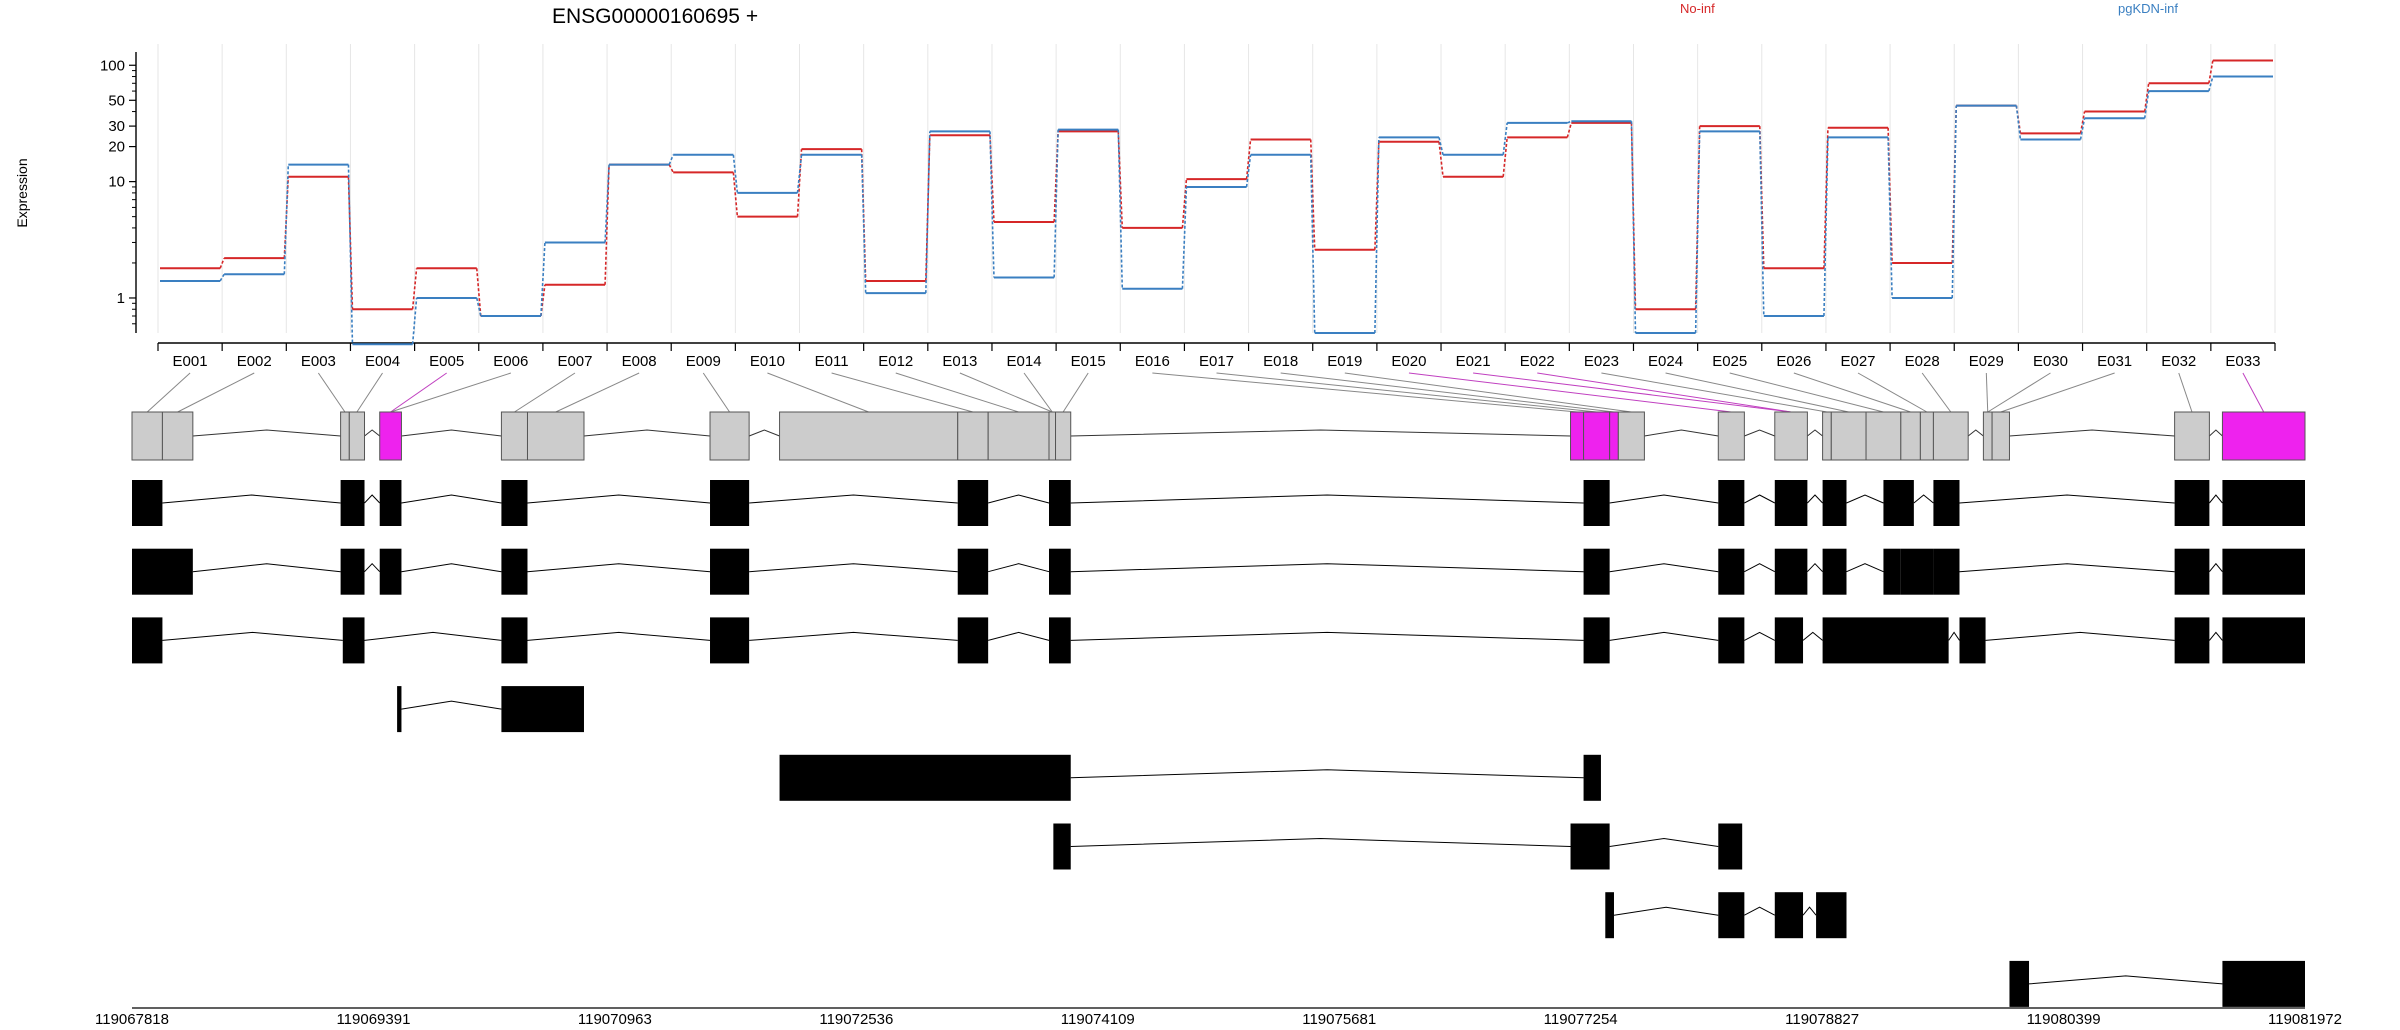 This screenshot has width=2400, height=1030. What do you see at coordinates (22, 192) in the screenshot?
I see `y-axis-label: Expression` at bounding box center [22, 192].